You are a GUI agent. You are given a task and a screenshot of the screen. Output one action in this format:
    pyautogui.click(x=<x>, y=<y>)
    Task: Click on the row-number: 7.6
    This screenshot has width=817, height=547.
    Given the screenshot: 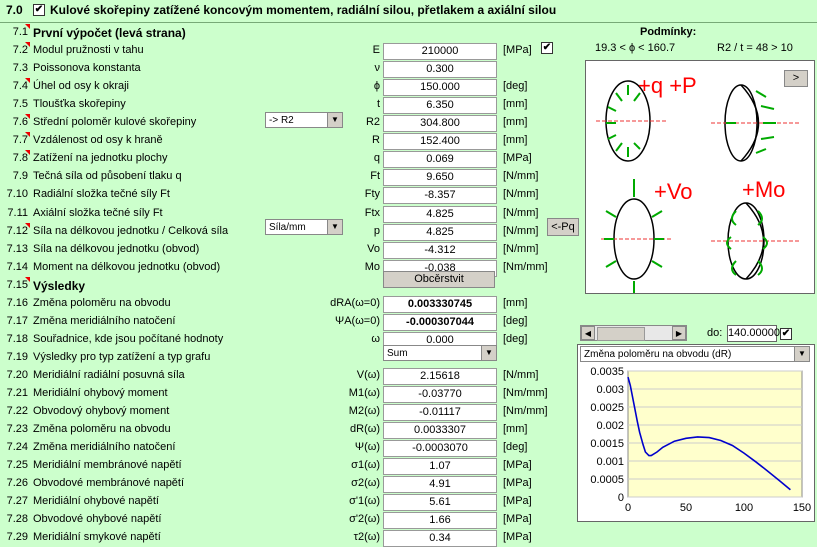 What is the action you would take?
    pyautogui.click(x=20, y=122)
    